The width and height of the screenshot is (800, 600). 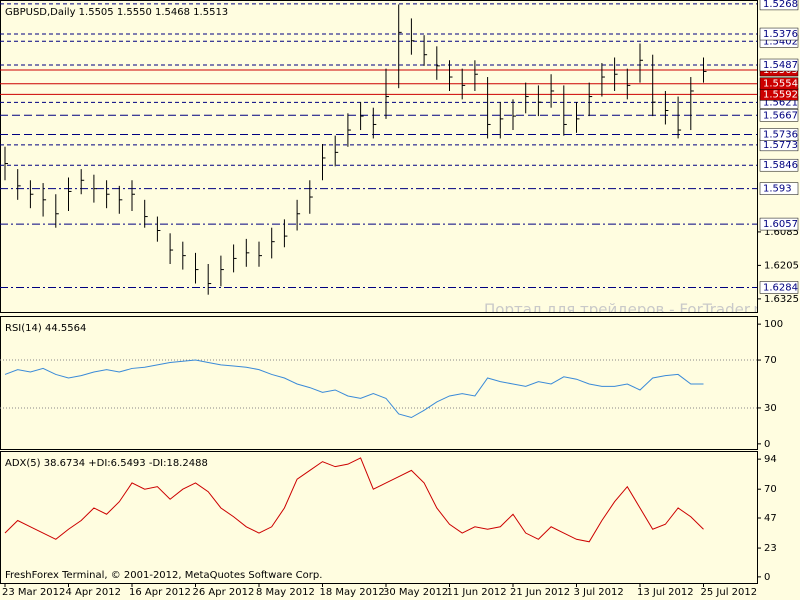 I want to click on y-tick-label: 30, so click(x=770, y=408).